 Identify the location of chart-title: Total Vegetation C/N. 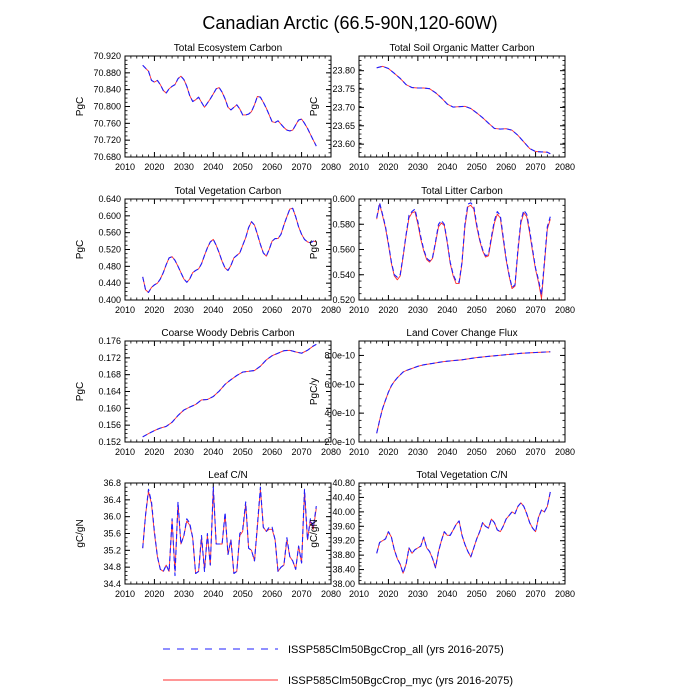
(461, 475).